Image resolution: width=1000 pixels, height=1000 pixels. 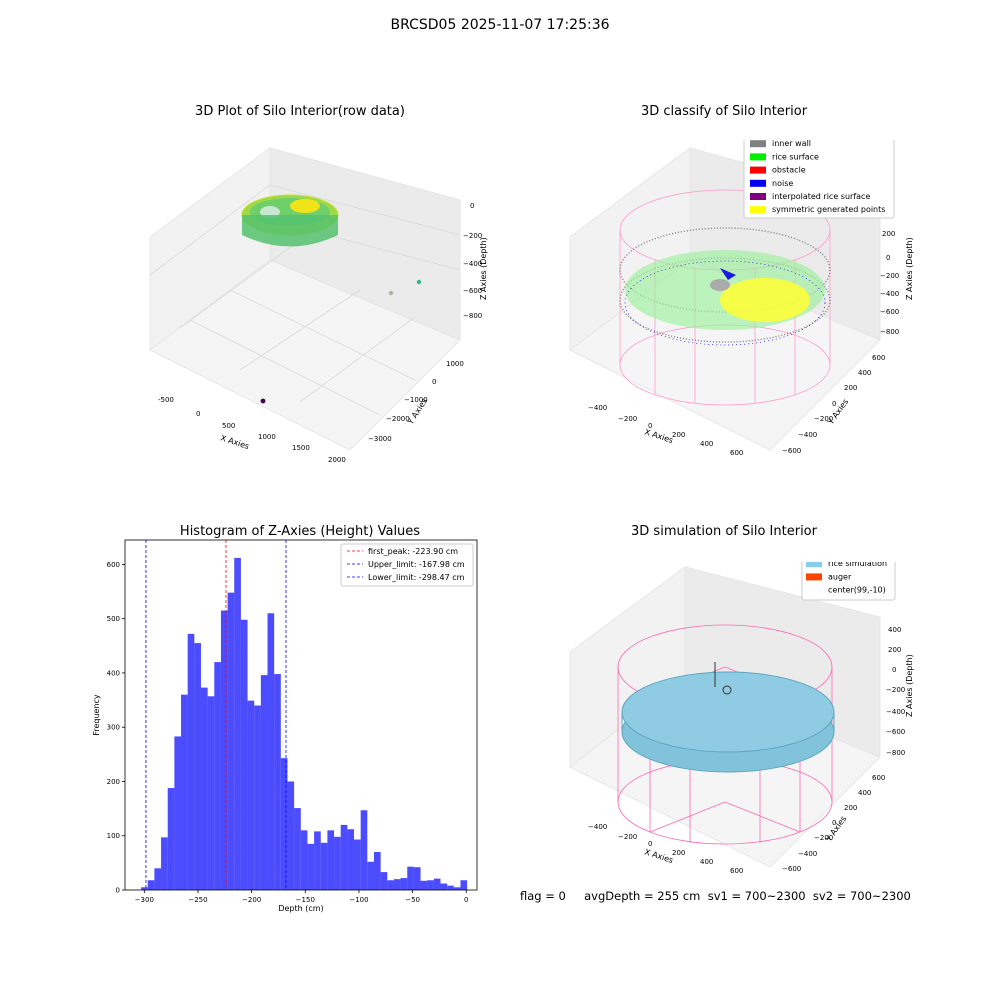 What do you see at coordinates (838, 412) in the screenshot?
I see `classify-ylabel: Y Axies` at bounding box center [838, 412].